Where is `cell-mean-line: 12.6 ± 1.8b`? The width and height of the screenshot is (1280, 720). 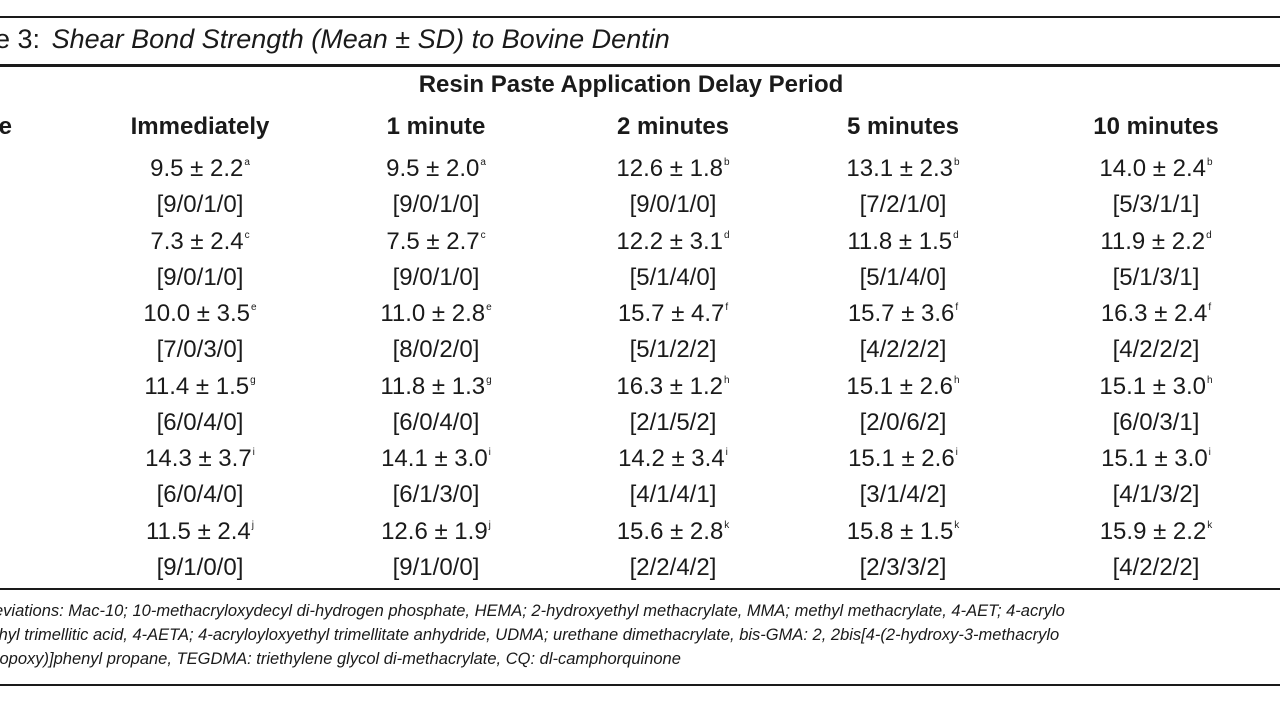
cell-mean-line: 12.6 ± 1.8b is located at coordinates (673, 171).